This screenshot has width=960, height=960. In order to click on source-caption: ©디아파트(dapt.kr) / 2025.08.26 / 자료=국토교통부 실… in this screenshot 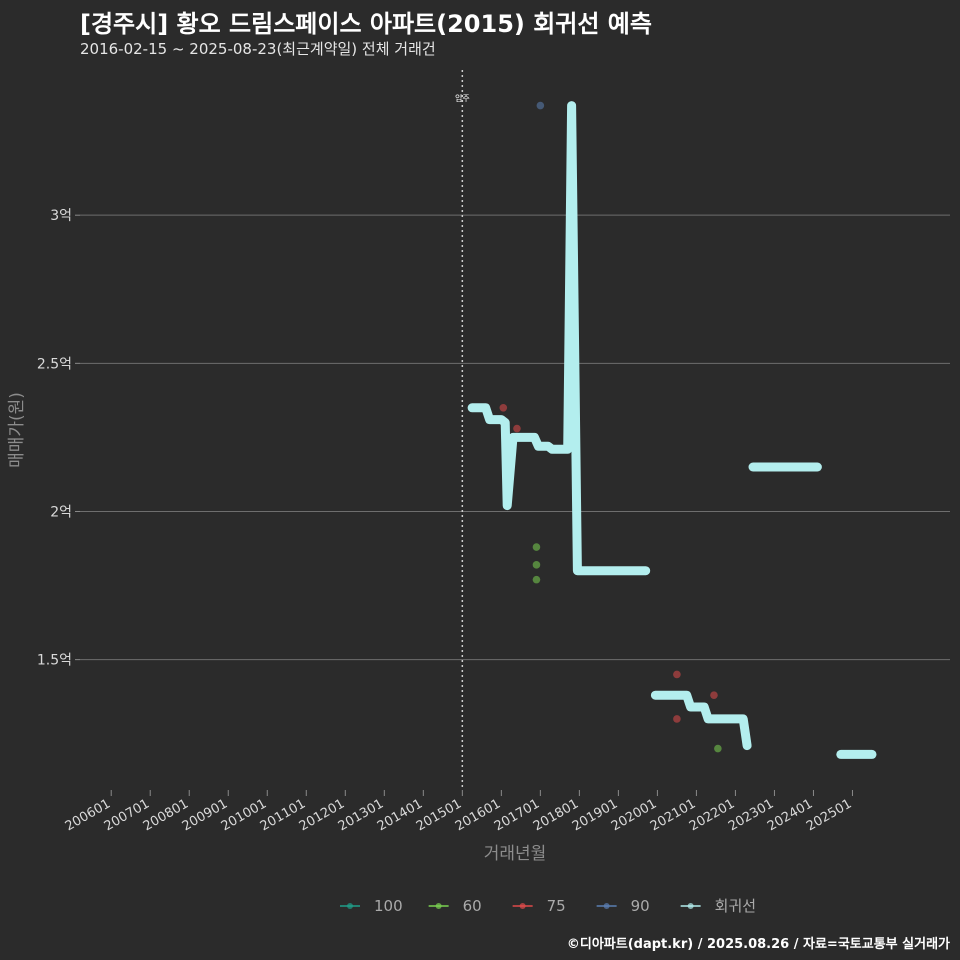, I will do `click(758, 944)`.